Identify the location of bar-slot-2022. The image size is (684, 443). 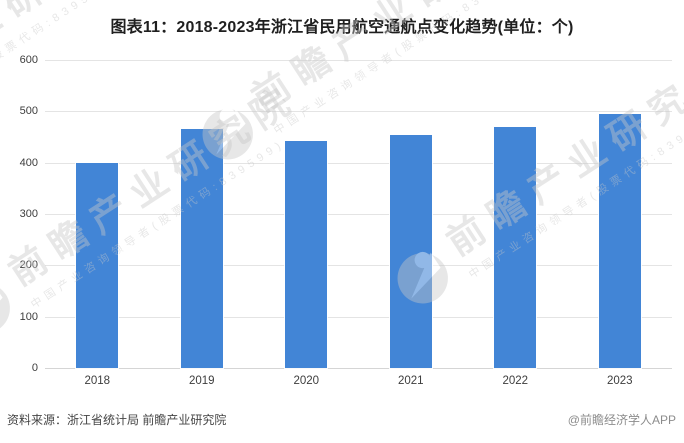
(515, 215).